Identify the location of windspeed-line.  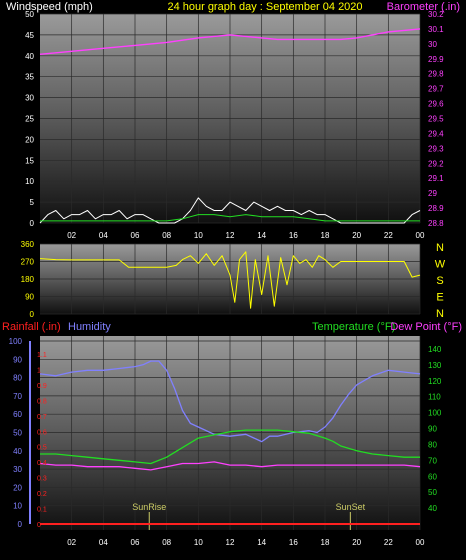
(230, 210).